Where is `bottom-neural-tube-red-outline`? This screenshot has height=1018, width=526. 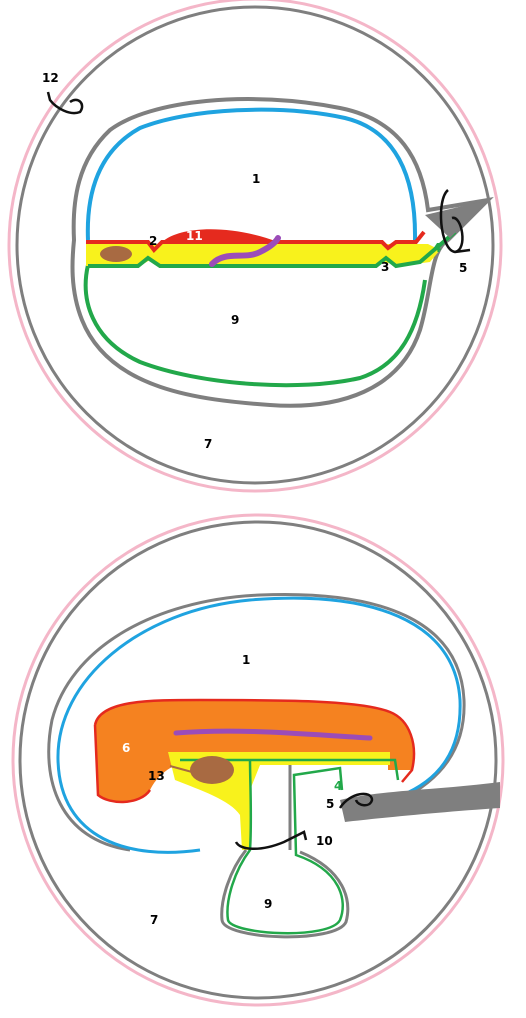 bottom-neural-tube-red-outline is located at coordinates (254, 751).